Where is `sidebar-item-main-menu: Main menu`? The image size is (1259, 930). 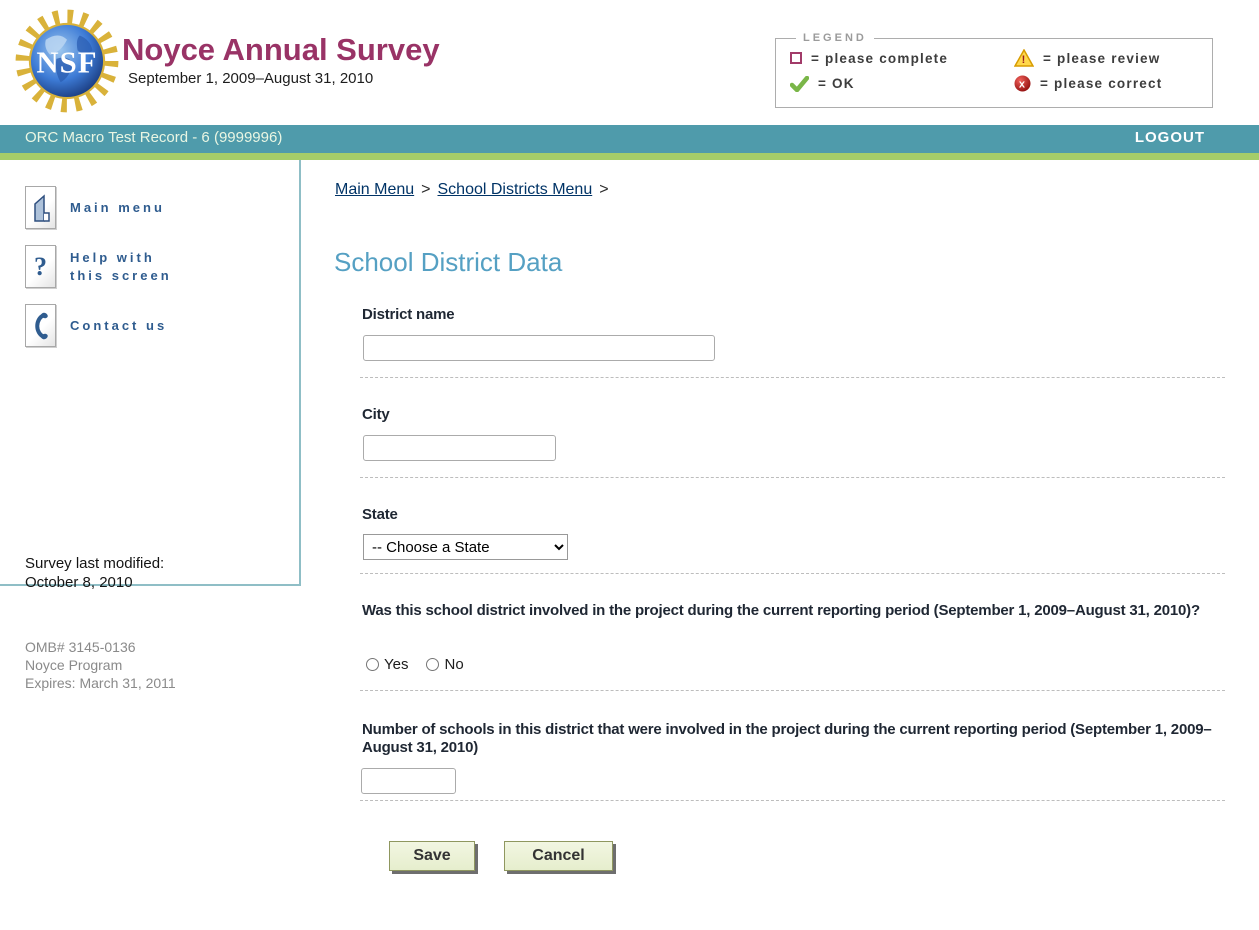 sidebar-item-main-menu: Main menu is located at coordinates (95, 207).